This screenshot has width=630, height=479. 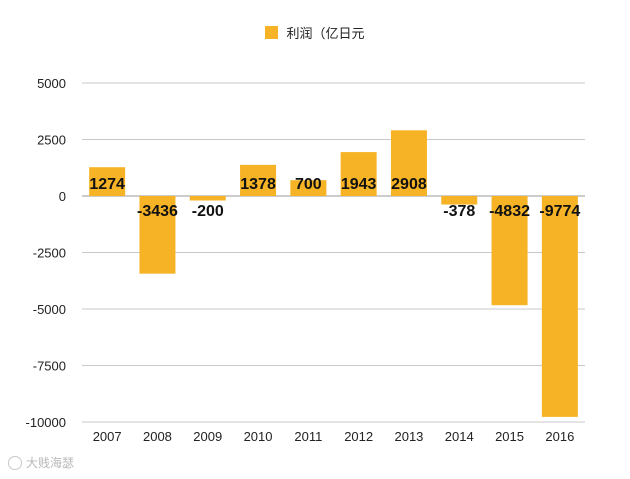 What do you see at coordinates (207, 436) in the screenshot?
I see `x-tick-label: 2009` at bounding box center [207, 436].